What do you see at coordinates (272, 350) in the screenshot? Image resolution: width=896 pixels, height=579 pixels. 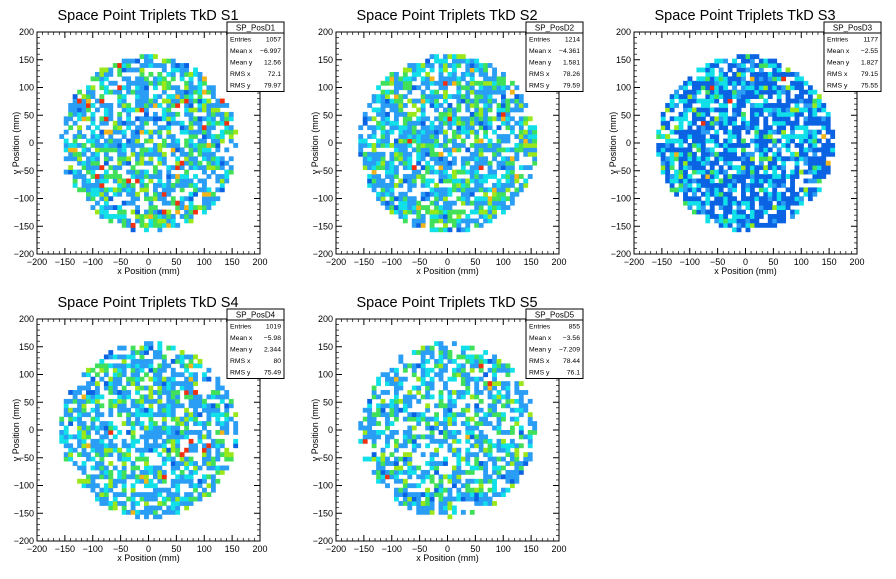 I see `stats-row-value: 2.344` at bounding box center [272, 350].